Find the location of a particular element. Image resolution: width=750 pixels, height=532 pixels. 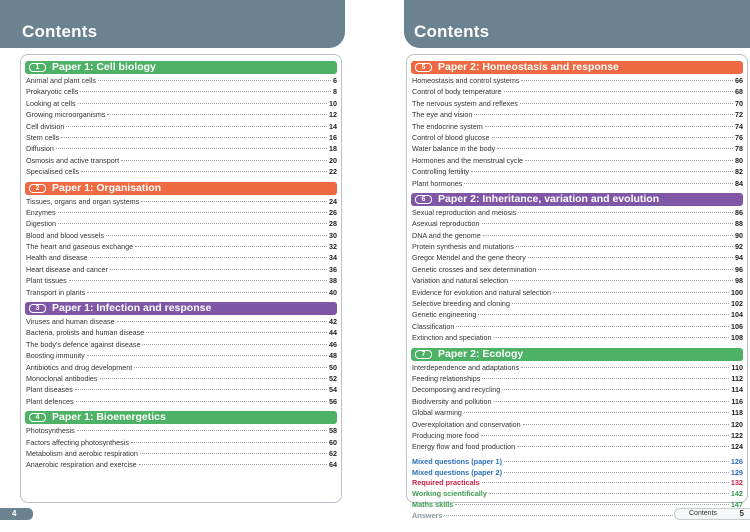

entry-title: Selective breeding and cloning is located at coordinates (461, 304).